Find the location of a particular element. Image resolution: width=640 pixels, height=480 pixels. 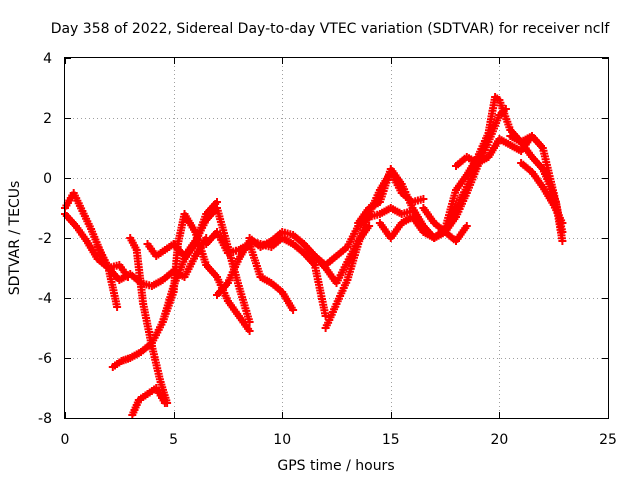

y-axis-tick-labels: -8 -6 -4 -2 0 2 4 is located at coordinates (45, 239).